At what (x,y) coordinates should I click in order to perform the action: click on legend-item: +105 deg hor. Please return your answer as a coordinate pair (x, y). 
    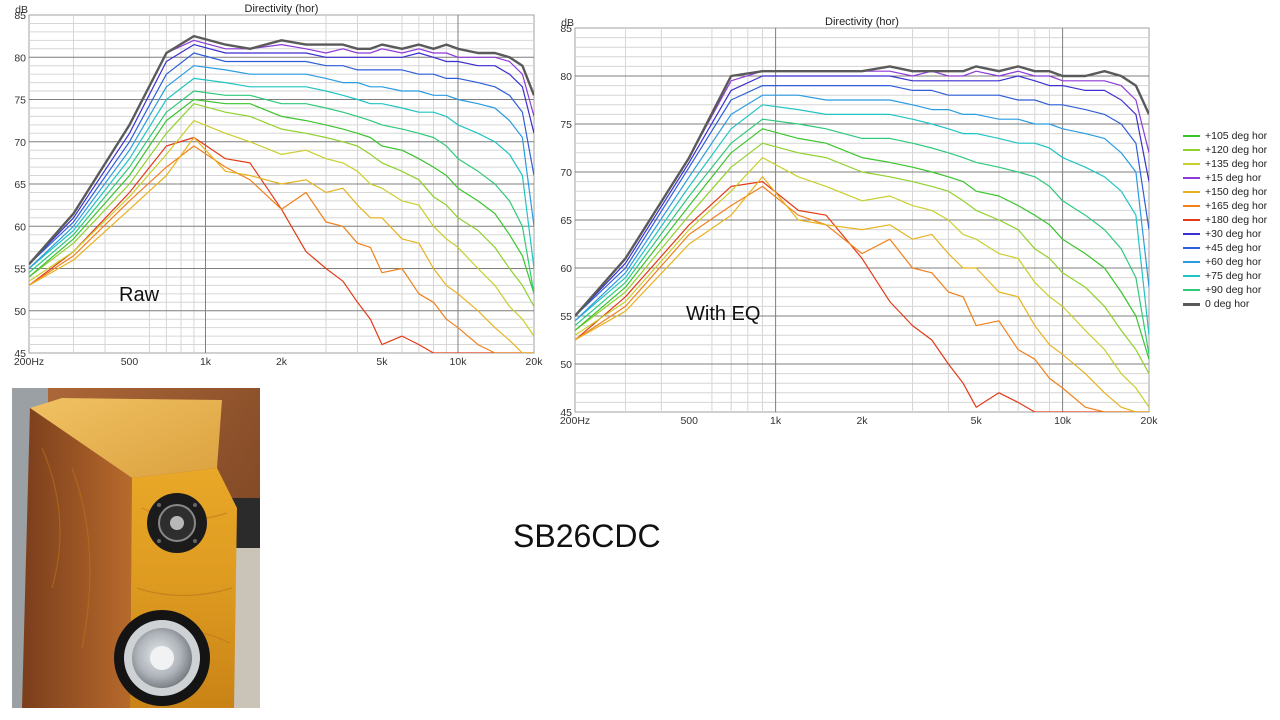
    Looking at the image, I should click on (1225, 136).